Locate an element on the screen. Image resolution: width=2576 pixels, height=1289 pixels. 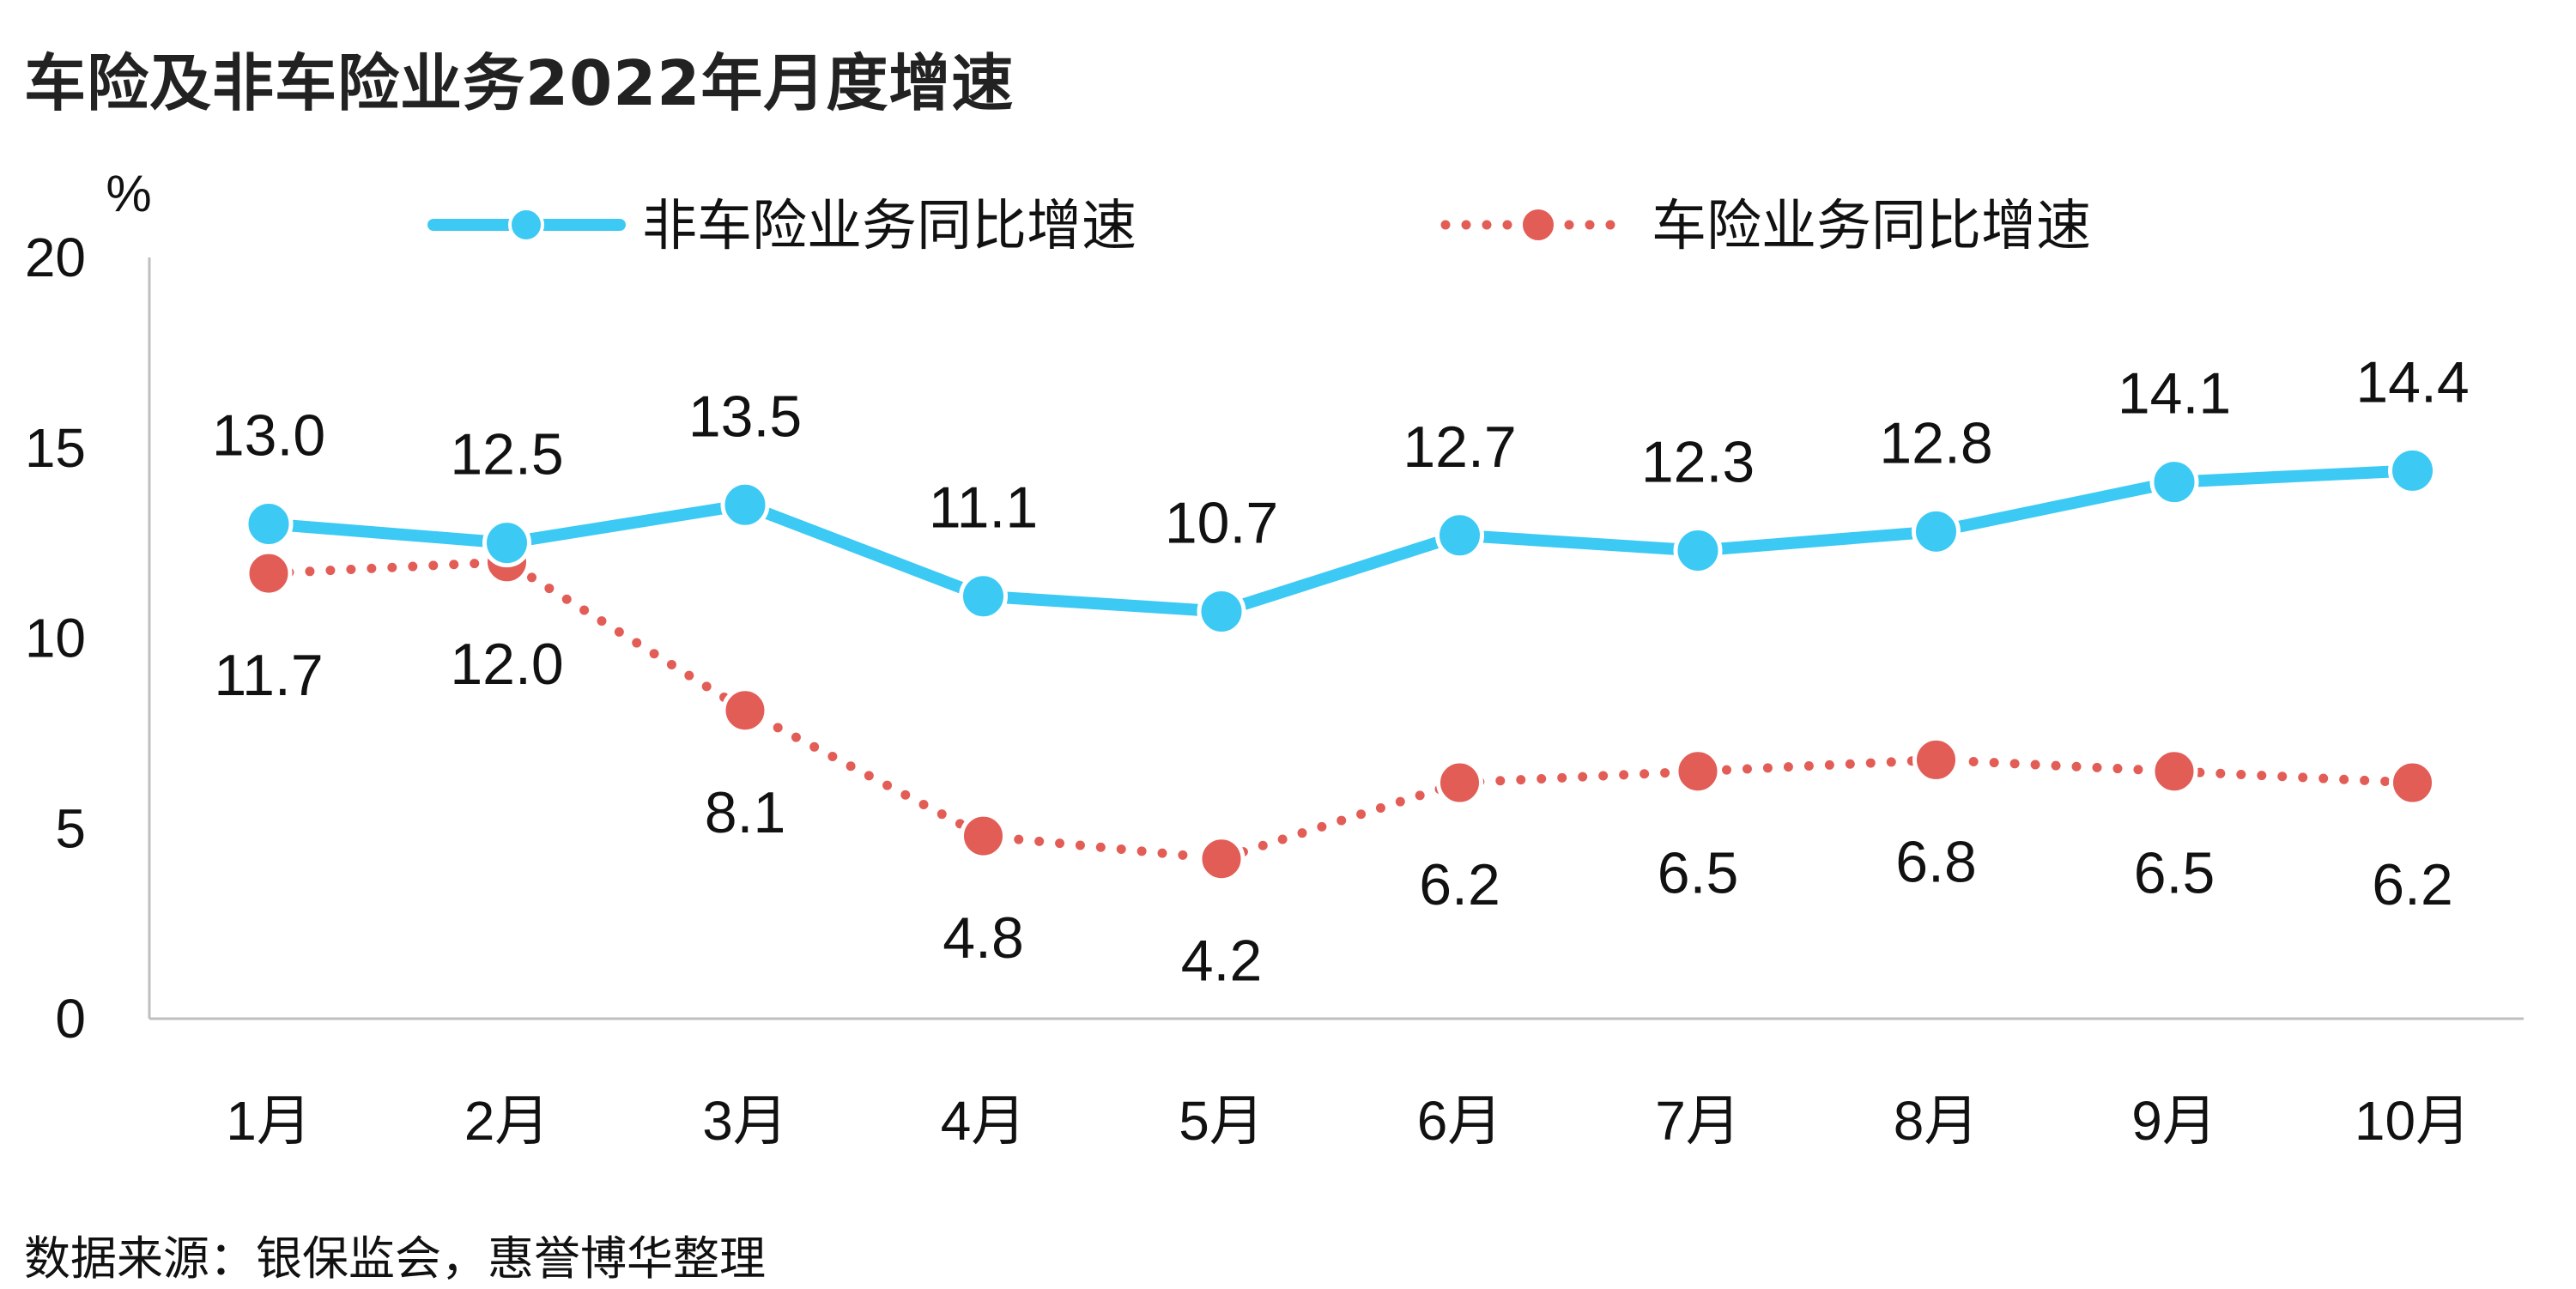
data-label: 6.8 is located at coordinates (1936, 861).